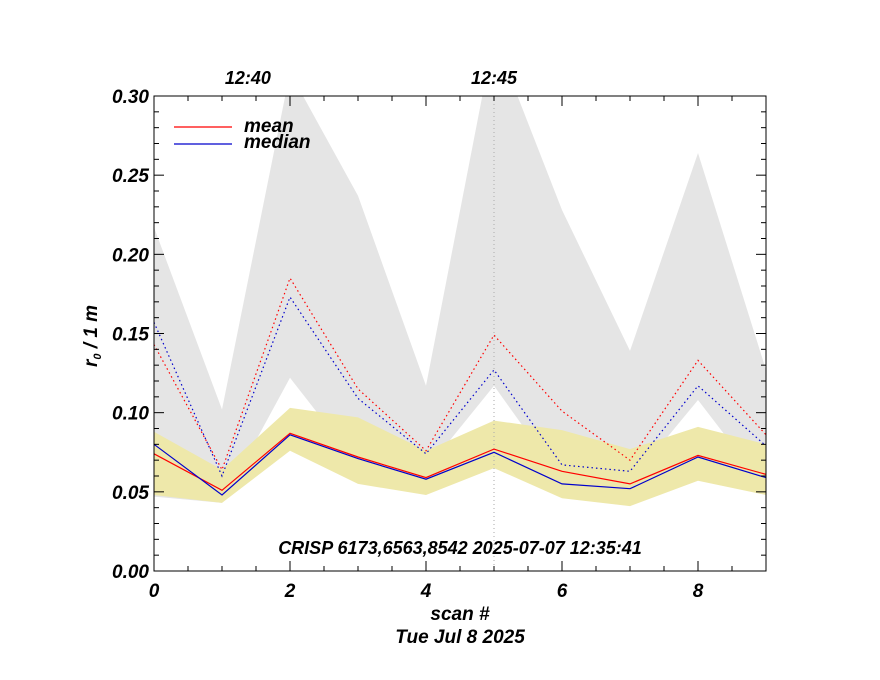 Image resolution: width=880 pixels, height=680 pixels. Describe the element at coordinates (277, 142) in the screenshot. I see `legend-label-median: median` at that location.